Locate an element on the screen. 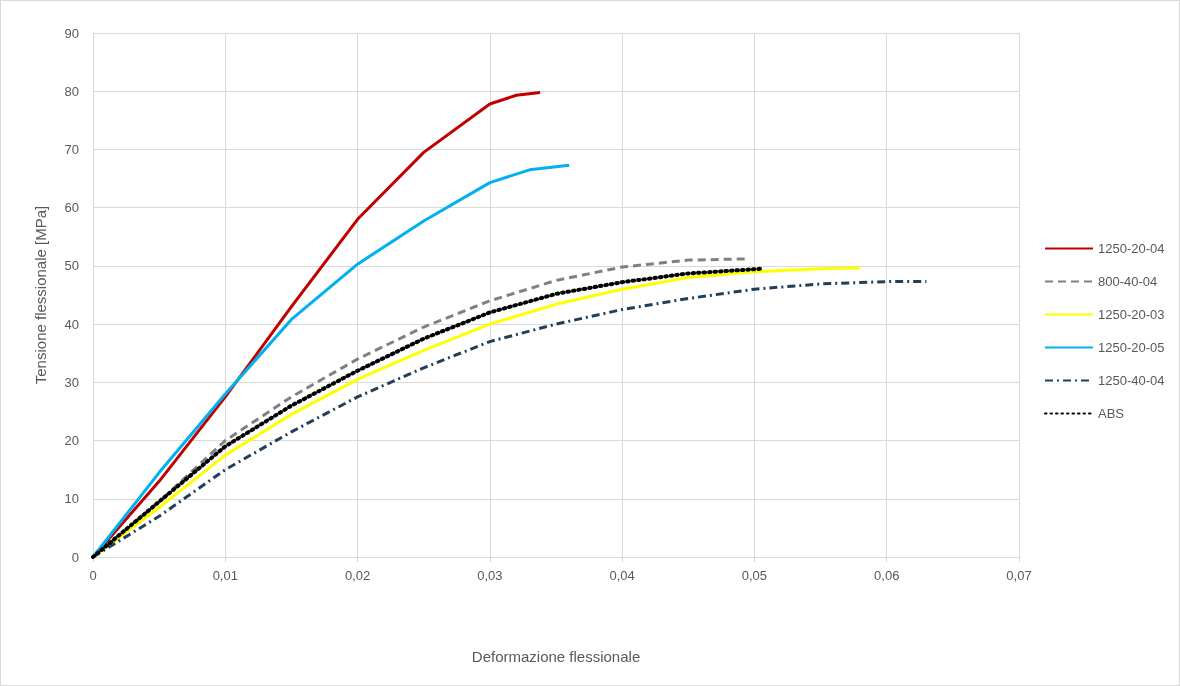  legend-label: 800-40-04 is located at coordinates (1128, 281).